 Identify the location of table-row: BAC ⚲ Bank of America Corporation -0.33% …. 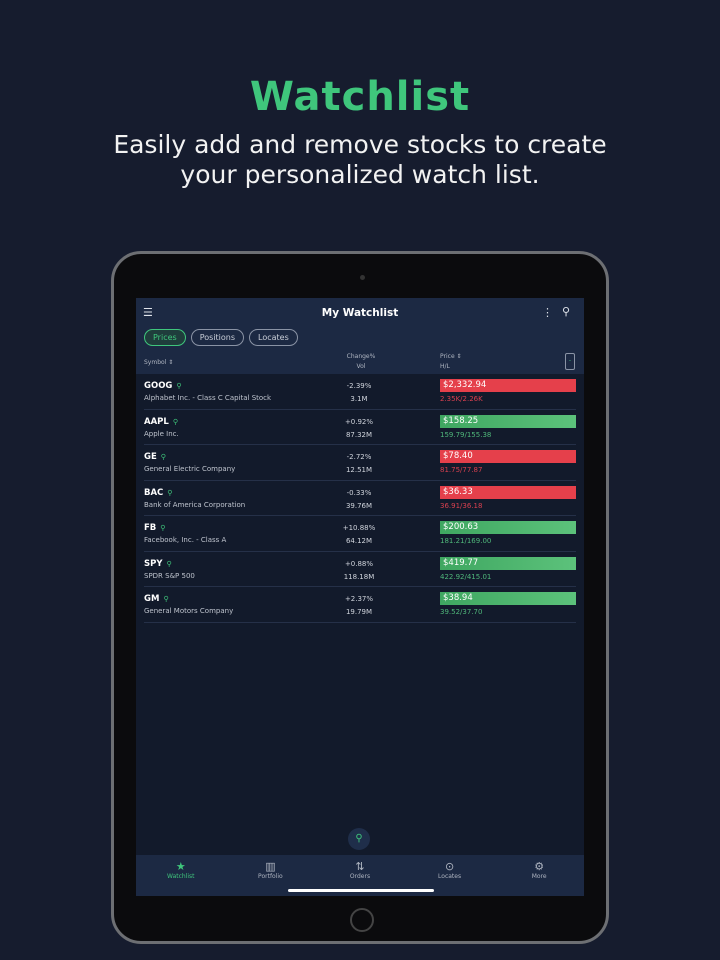
(360, 498).